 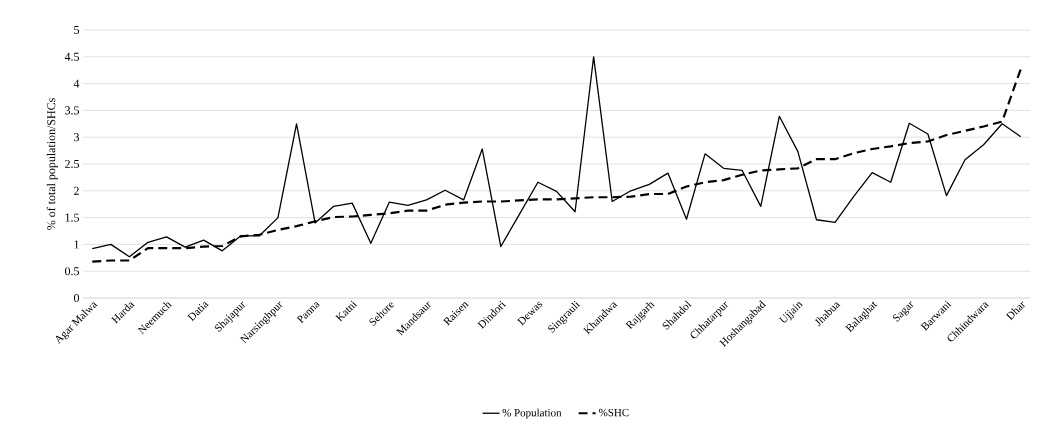 I want to click on legend-label: % Population, so click(x=532, y=413).